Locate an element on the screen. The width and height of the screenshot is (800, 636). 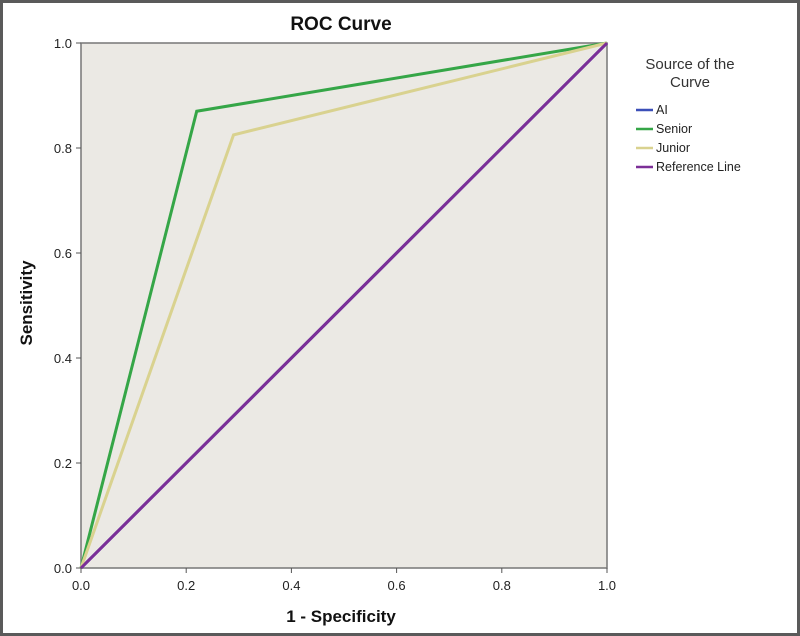
legend-title-line-1: Source of the is located at coordinates (689, 64).